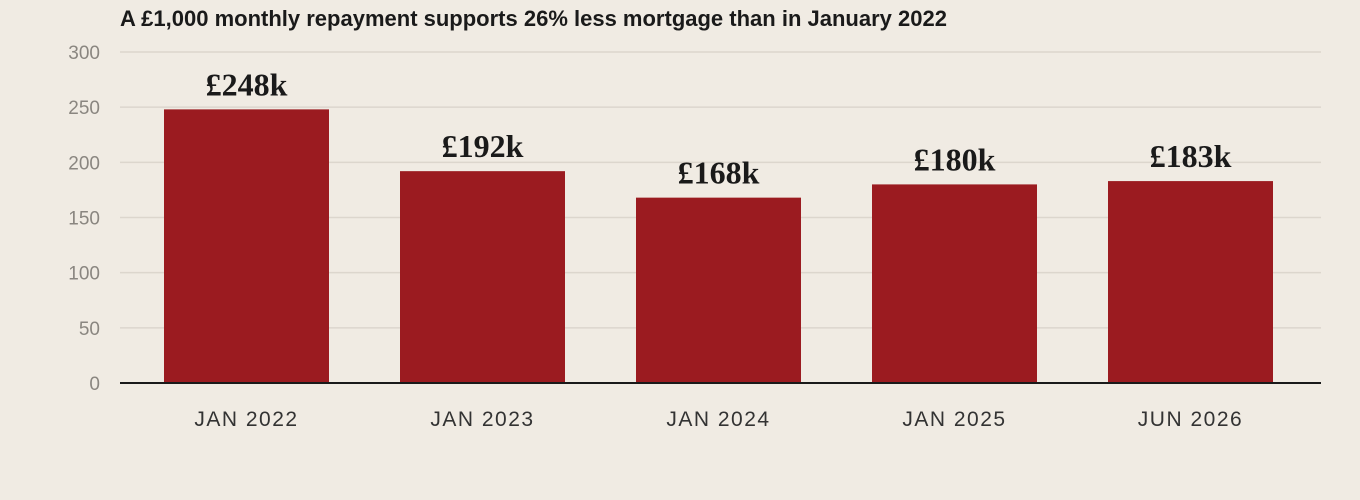  I want to click on y-tick-label: 250, so click(84, 108).